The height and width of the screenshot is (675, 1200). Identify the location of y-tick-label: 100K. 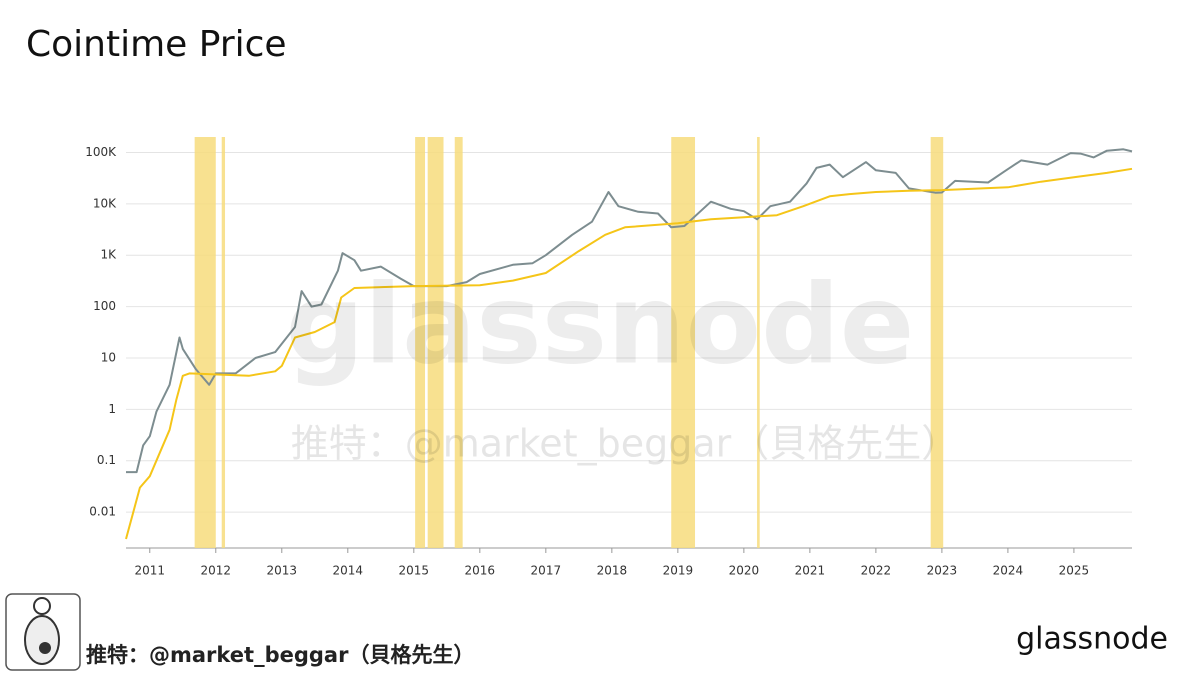
(101, 152).